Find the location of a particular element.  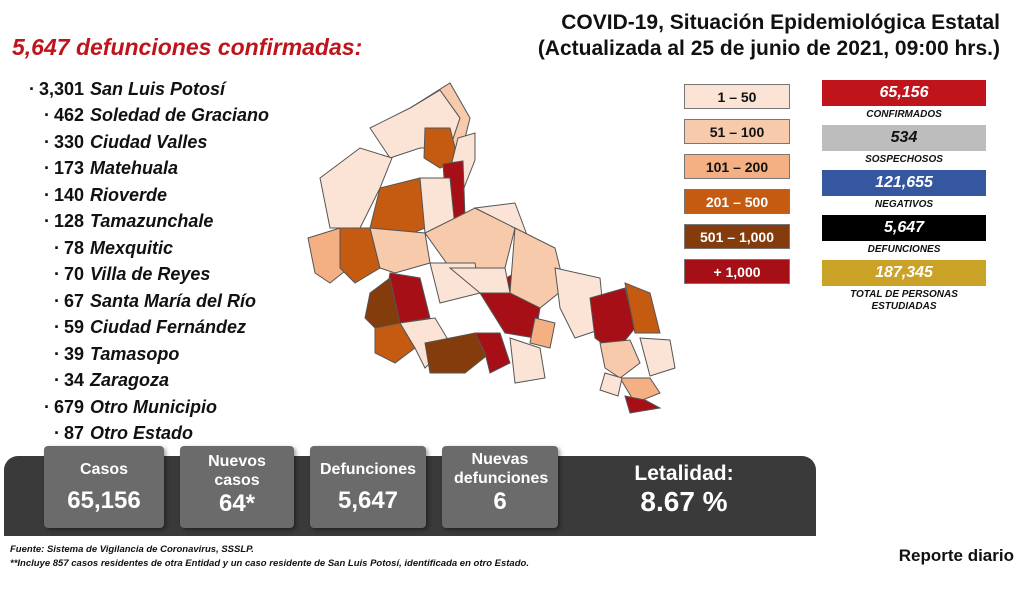

stat-confirmados: 65,156 CONFIRMADOS is located at coordinates (904, 100).